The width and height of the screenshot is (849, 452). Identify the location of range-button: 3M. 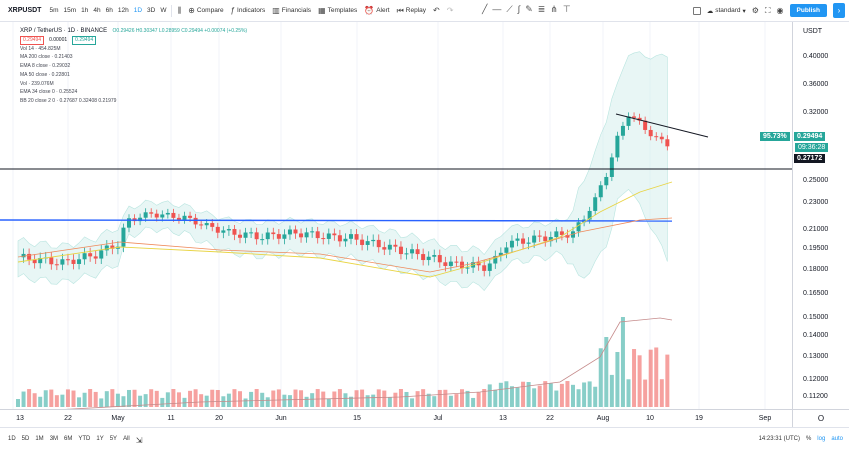
(54, 438).